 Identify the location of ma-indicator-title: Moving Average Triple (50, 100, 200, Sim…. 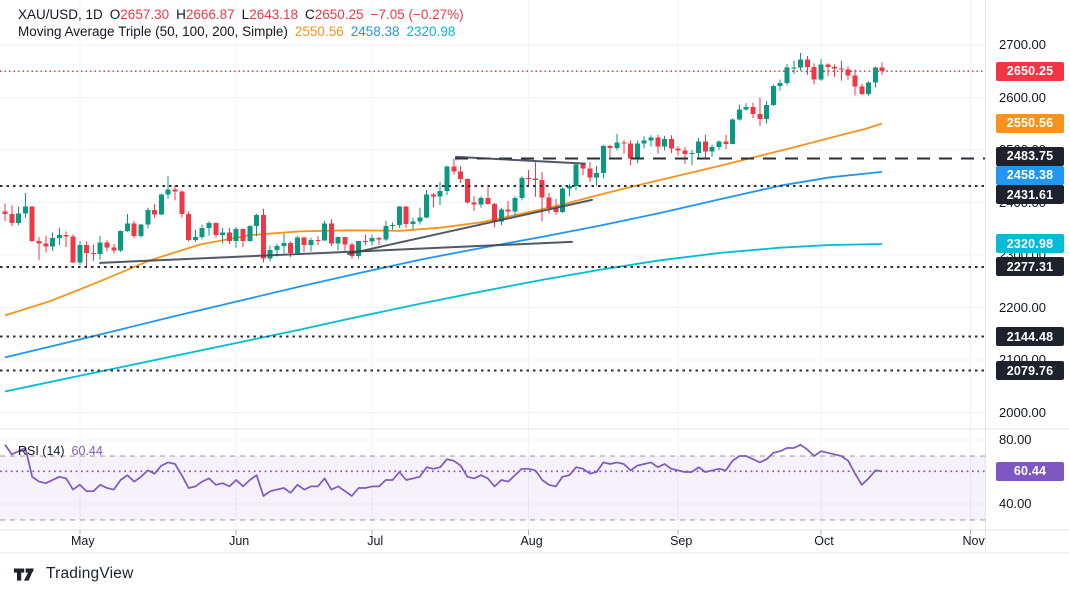
(153, 31).